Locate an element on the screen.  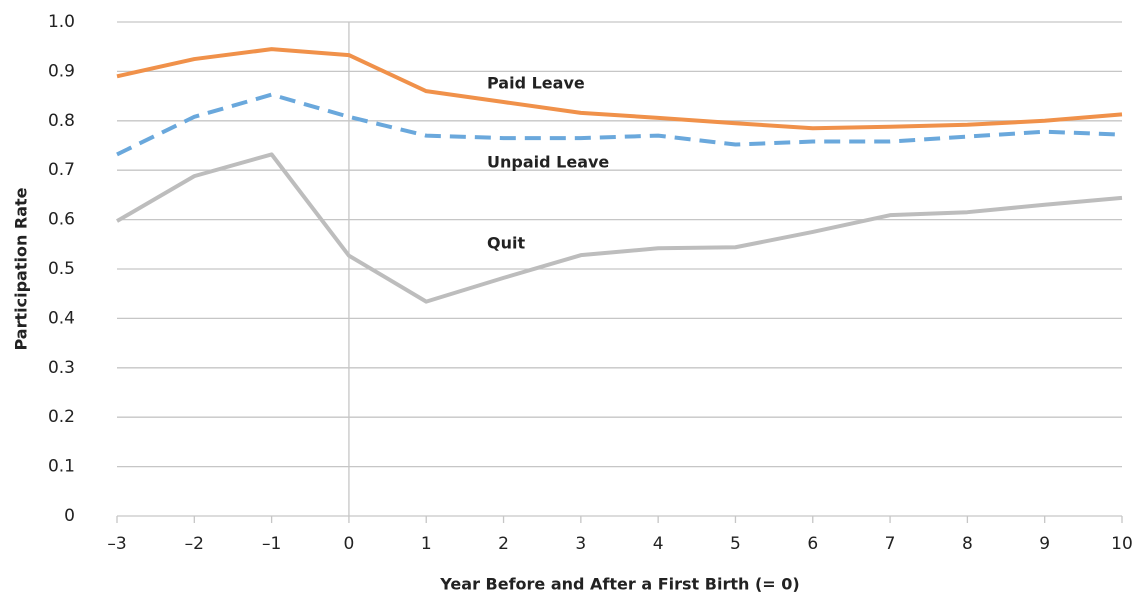
x-tick-label: 6 is located at coordinates (812, 544).